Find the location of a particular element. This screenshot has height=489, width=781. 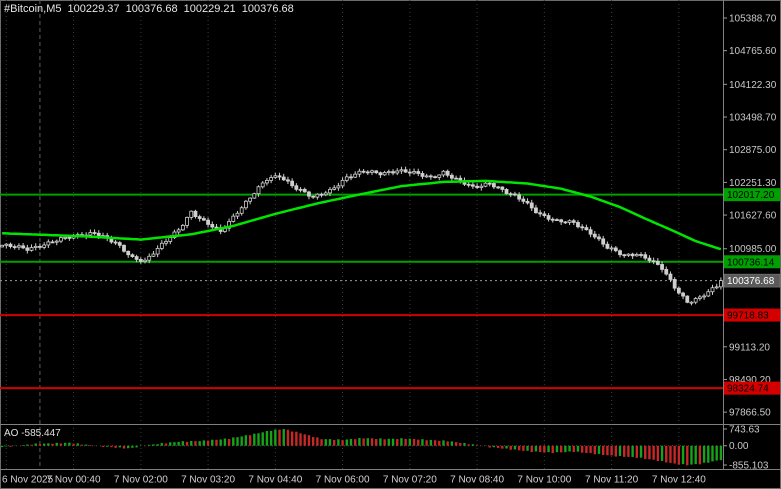

time-axis-label: 7 Nov 02:00 is located at coordinates (141, 480).